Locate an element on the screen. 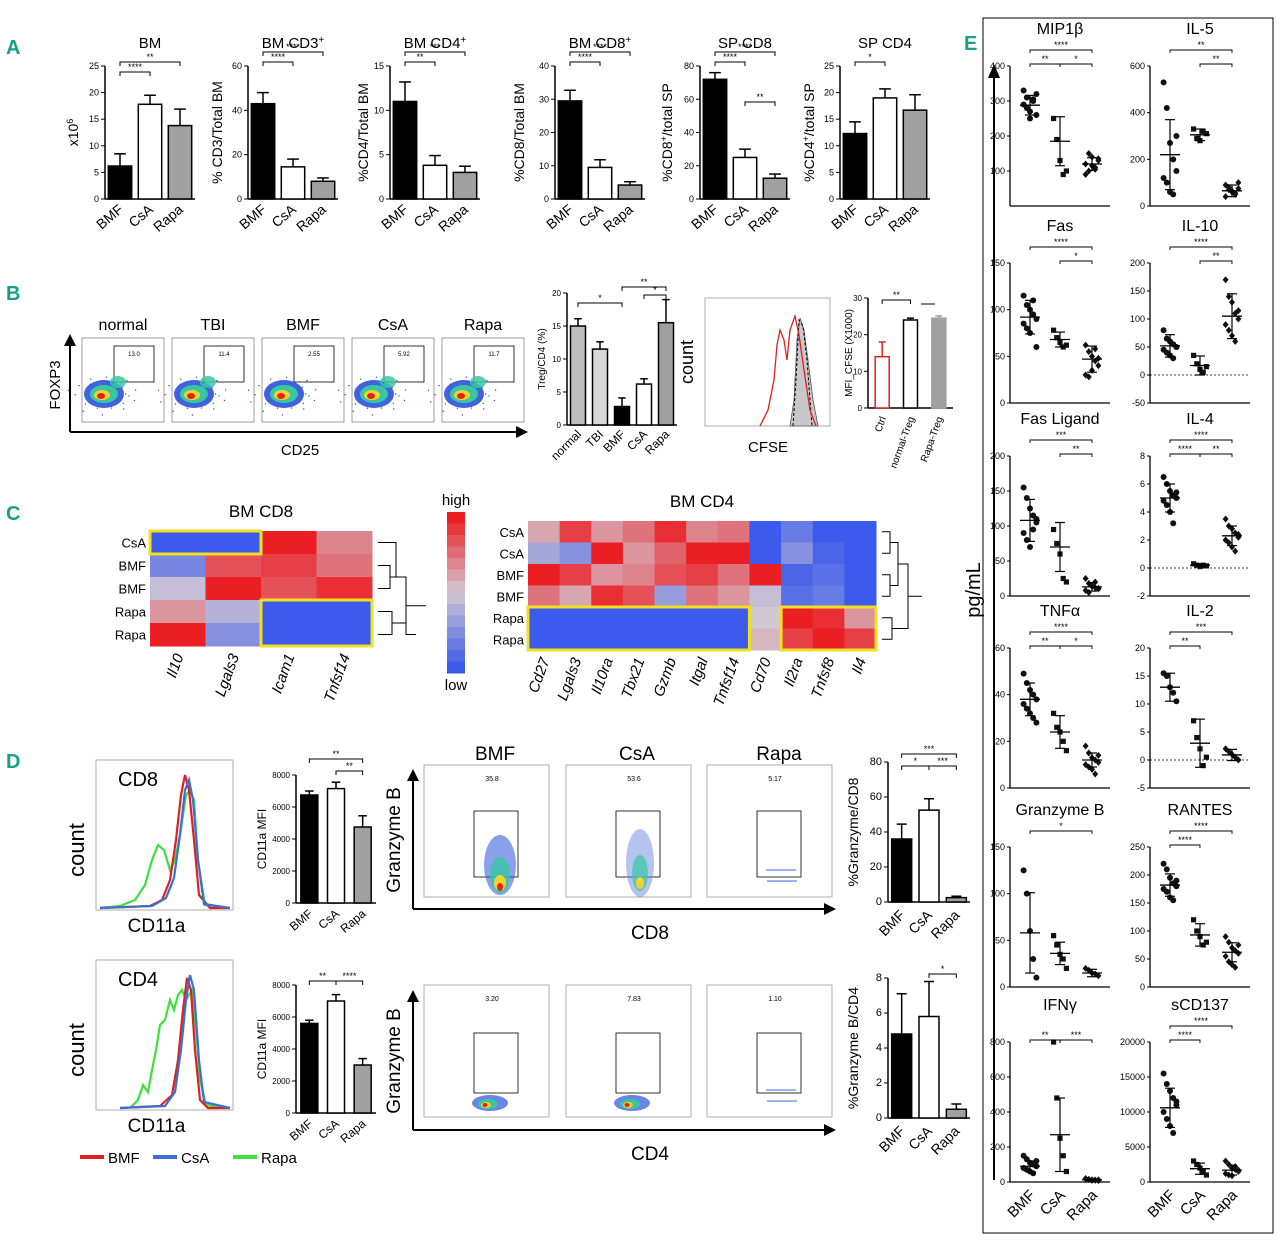 The width and height of the screenshot is (1280, 1242). flow-gate-value: 5.92 is located at coordinates (404, 355).